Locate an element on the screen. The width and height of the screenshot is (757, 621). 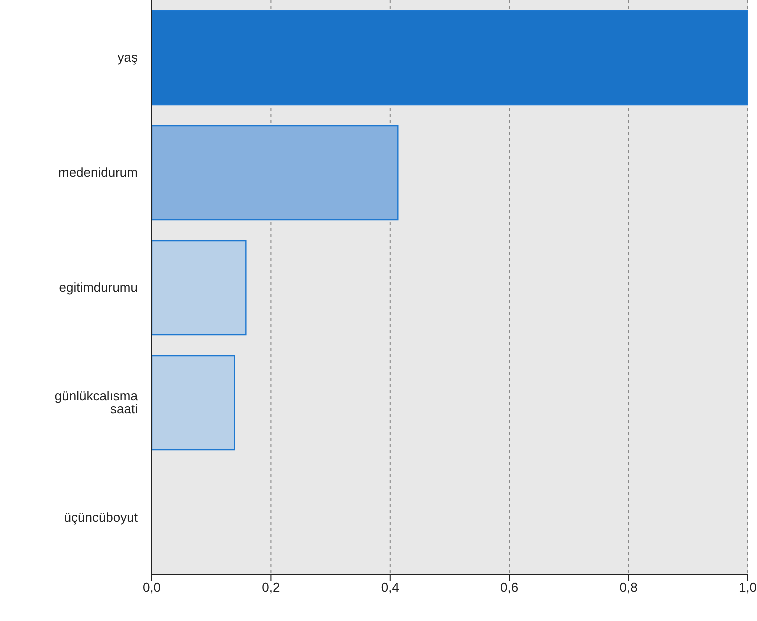
y-tick-label: günlükcalısma saati is located at coordinates (96, 402).